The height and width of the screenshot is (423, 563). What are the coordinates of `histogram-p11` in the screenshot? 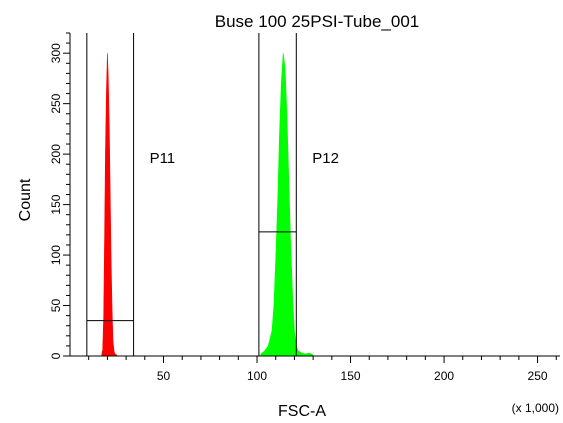 It's located at (109, 205).